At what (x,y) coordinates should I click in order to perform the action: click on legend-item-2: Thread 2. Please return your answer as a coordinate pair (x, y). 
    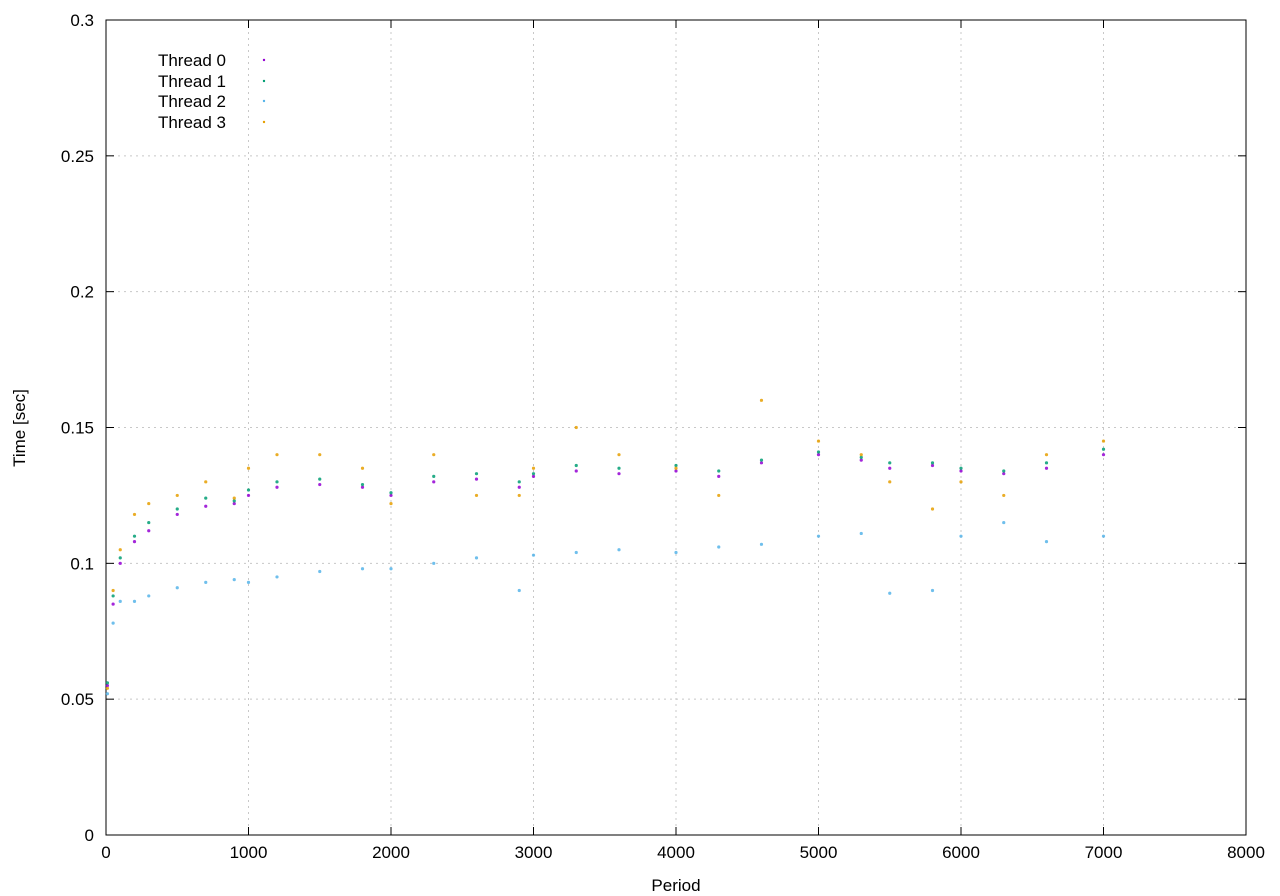
    Looking at the image, I should click on (212, 101).